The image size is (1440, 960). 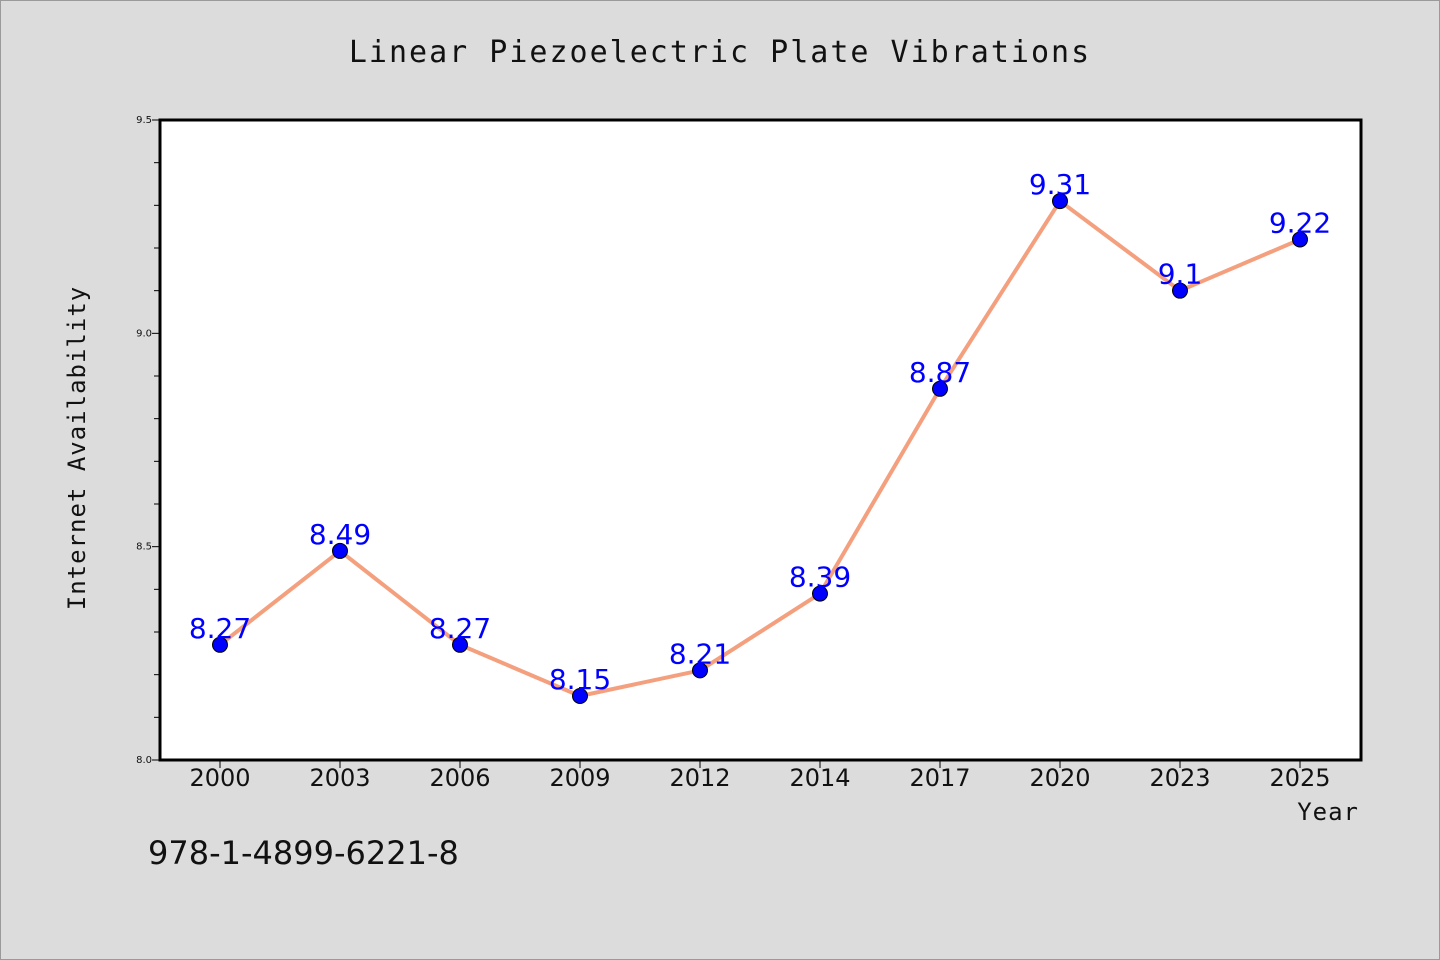 What do you see at coordinates (579, 778) in the screenshot?
I see `x-tick-label: 2009` at bounding box center [579, 778].